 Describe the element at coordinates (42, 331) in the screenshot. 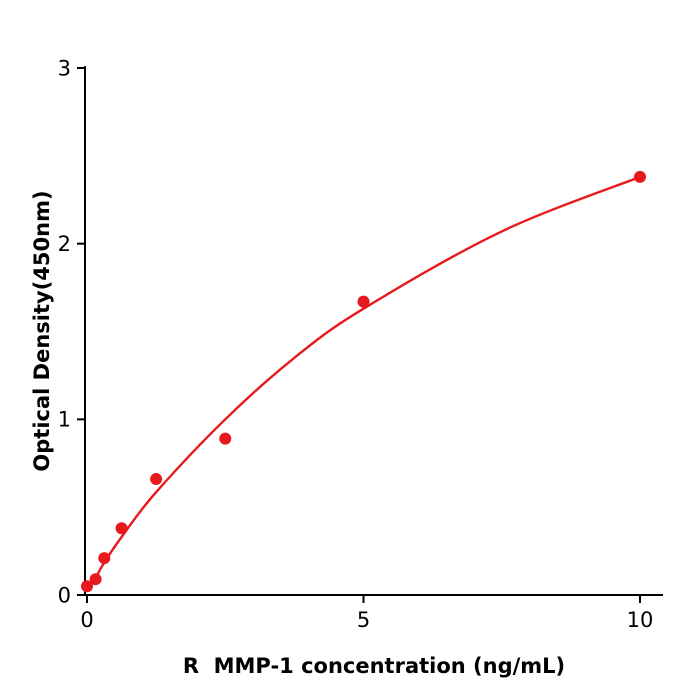

I see `y-axis-title: Optical Density(450nm)` at that location.